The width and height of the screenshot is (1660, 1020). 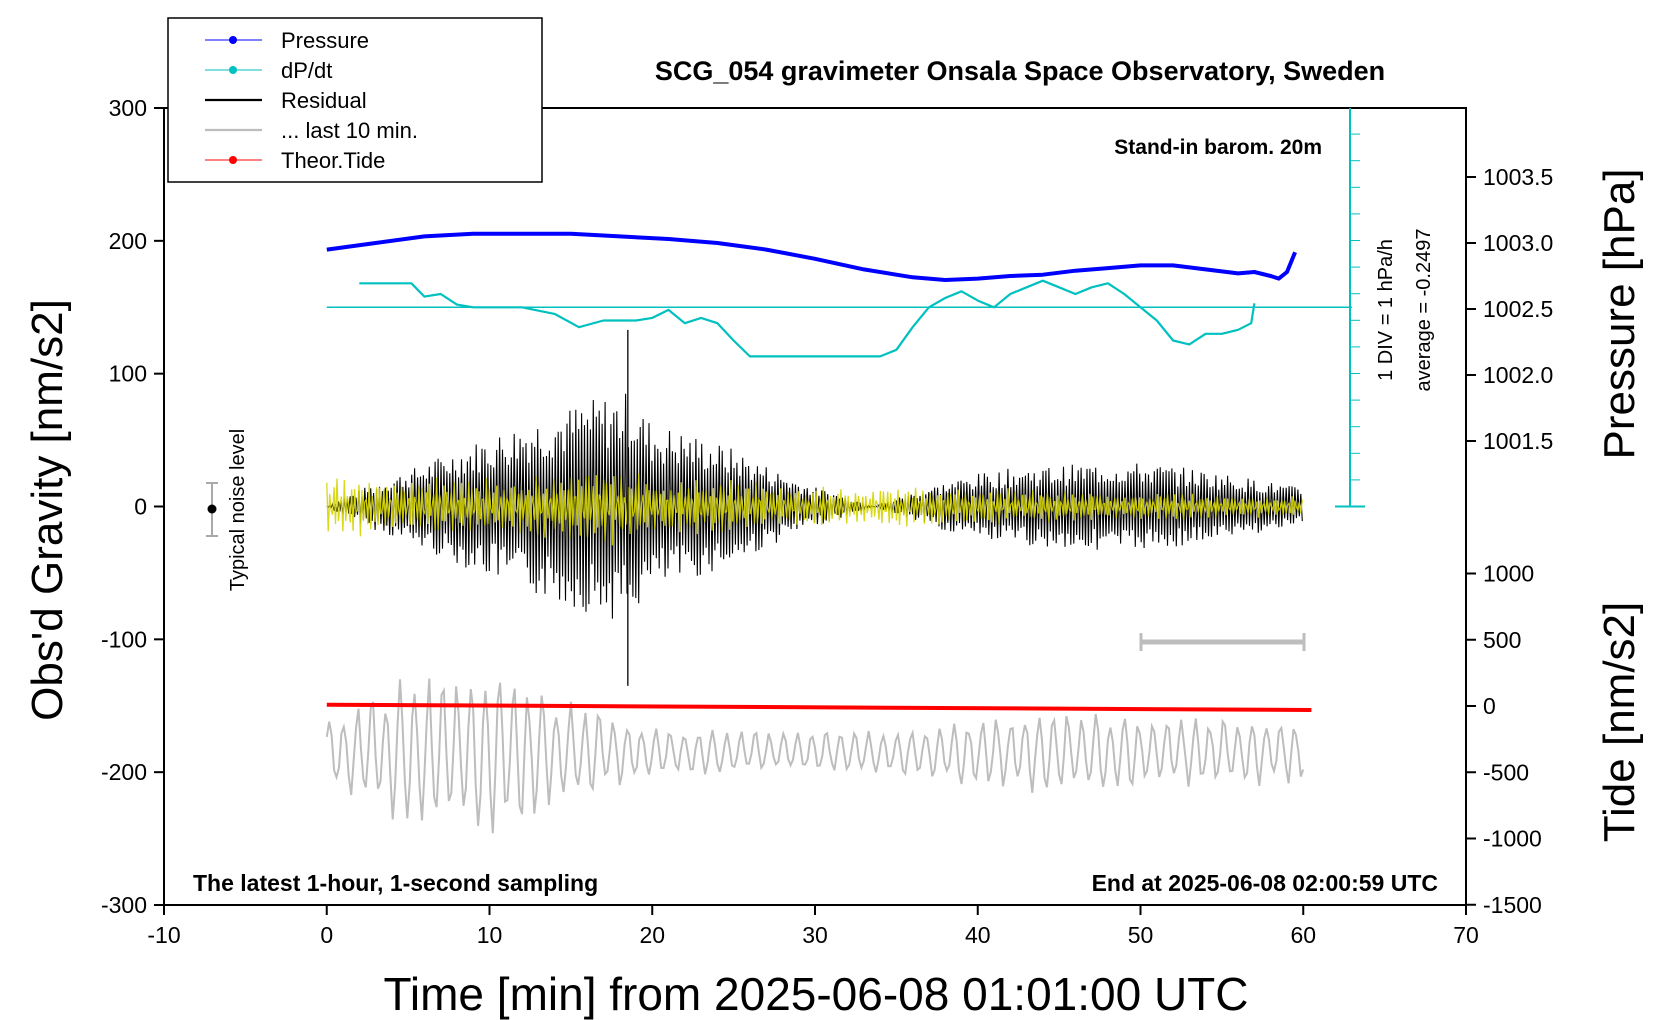 I want to click on x-axis-ticks: -10 0 10 20 30 40 50 60 70, so click(x=813, y=926).